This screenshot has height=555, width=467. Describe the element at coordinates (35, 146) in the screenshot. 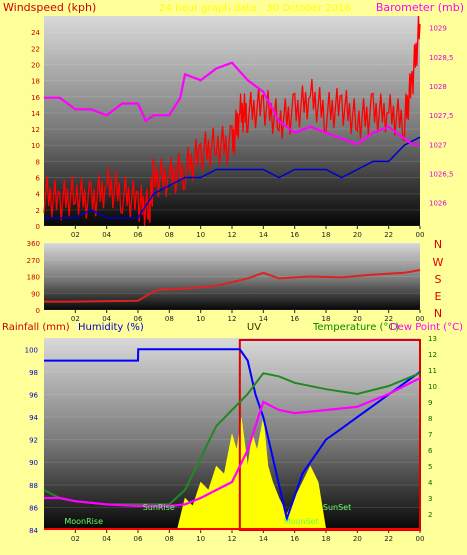

I see `windspeed-tick-label: 10` at that location.